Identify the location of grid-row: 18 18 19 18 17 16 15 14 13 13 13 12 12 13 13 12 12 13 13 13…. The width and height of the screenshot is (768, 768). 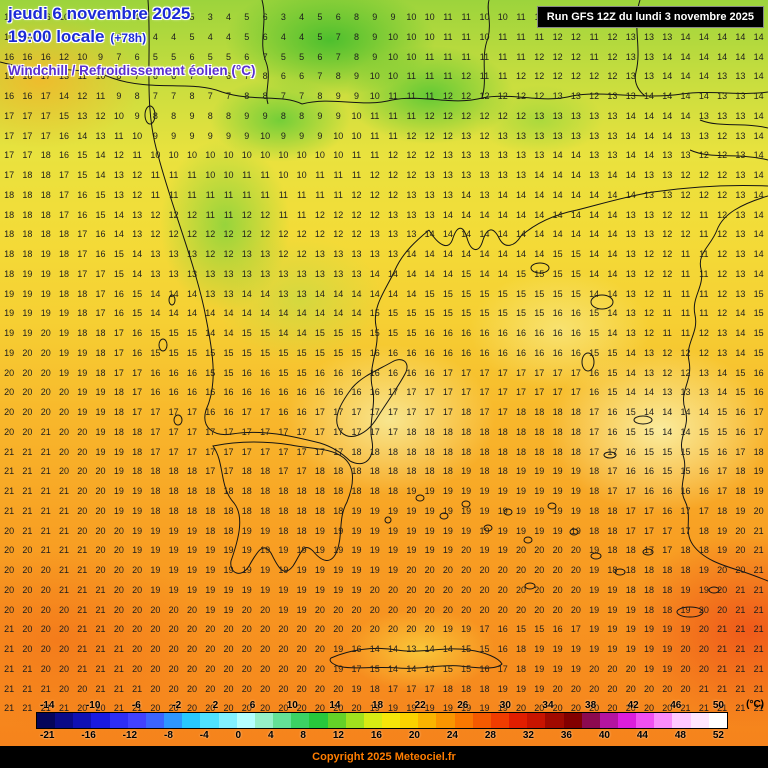
(384, 255).